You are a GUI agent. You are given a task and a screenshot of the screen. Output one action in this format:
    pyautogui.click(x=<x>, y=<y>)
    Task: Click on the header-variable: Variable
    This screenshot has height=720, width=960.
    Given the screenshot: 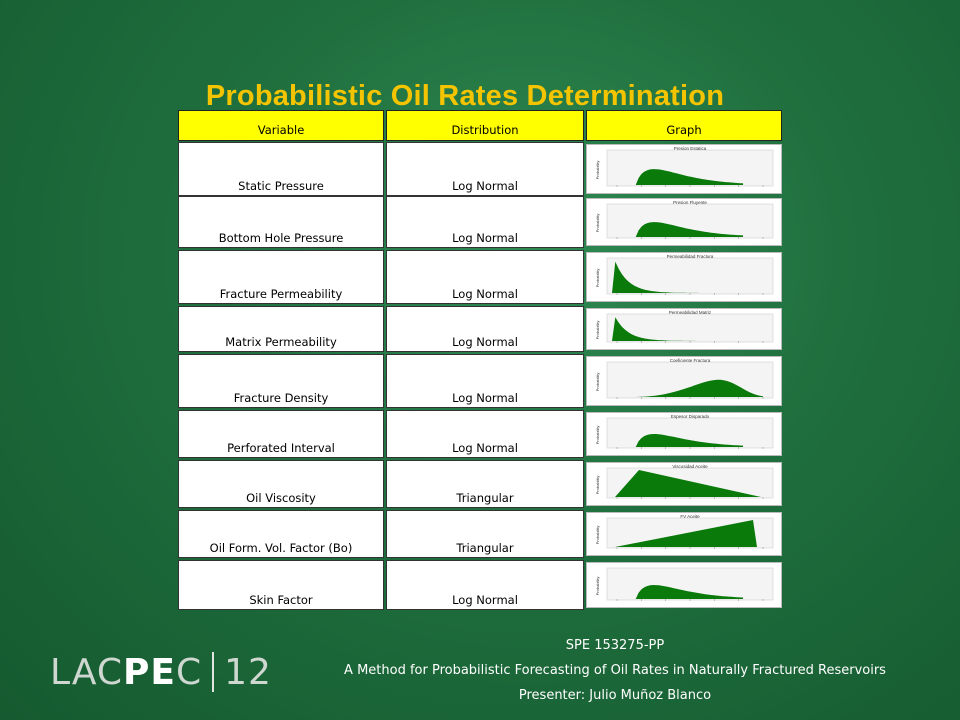 What is the action you would take?
    pyautogui.click(x=281, y=125)
    